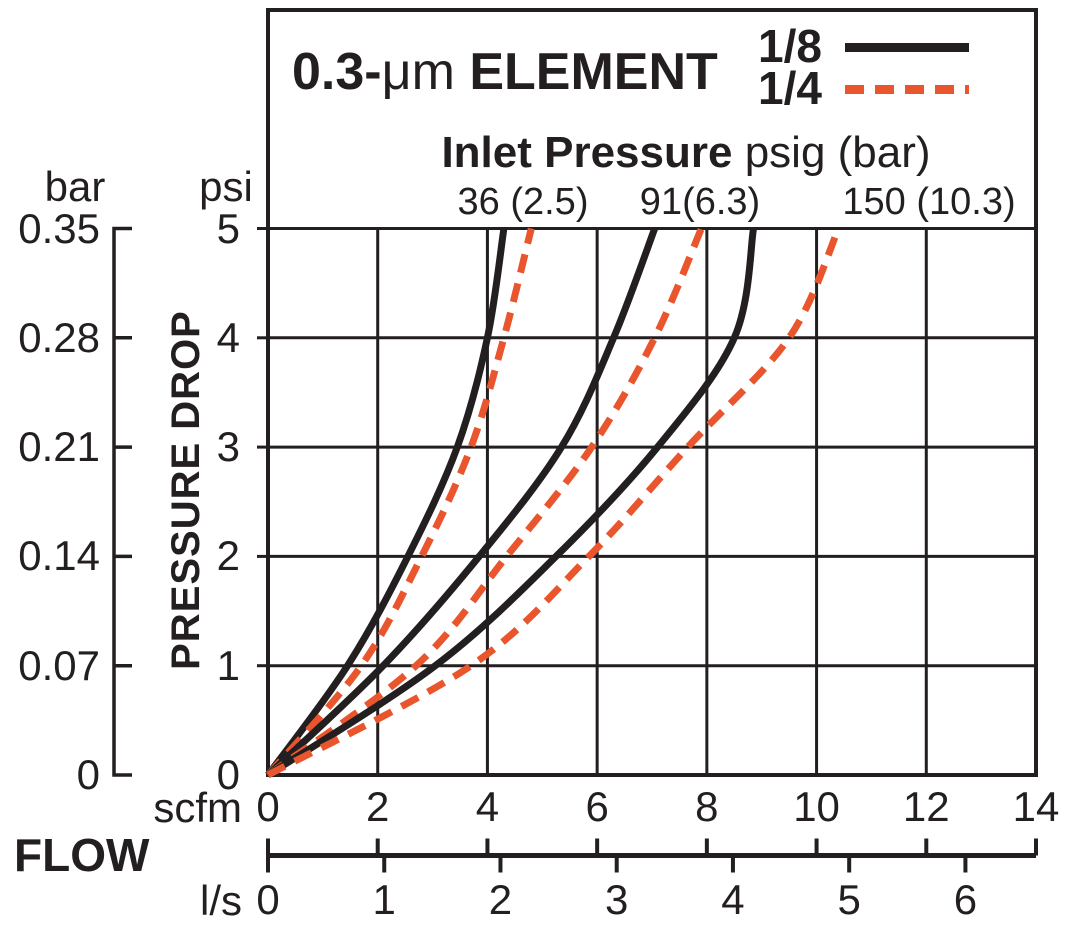  I want to click on ls-tick-label-4: 4, so click(733, 899).